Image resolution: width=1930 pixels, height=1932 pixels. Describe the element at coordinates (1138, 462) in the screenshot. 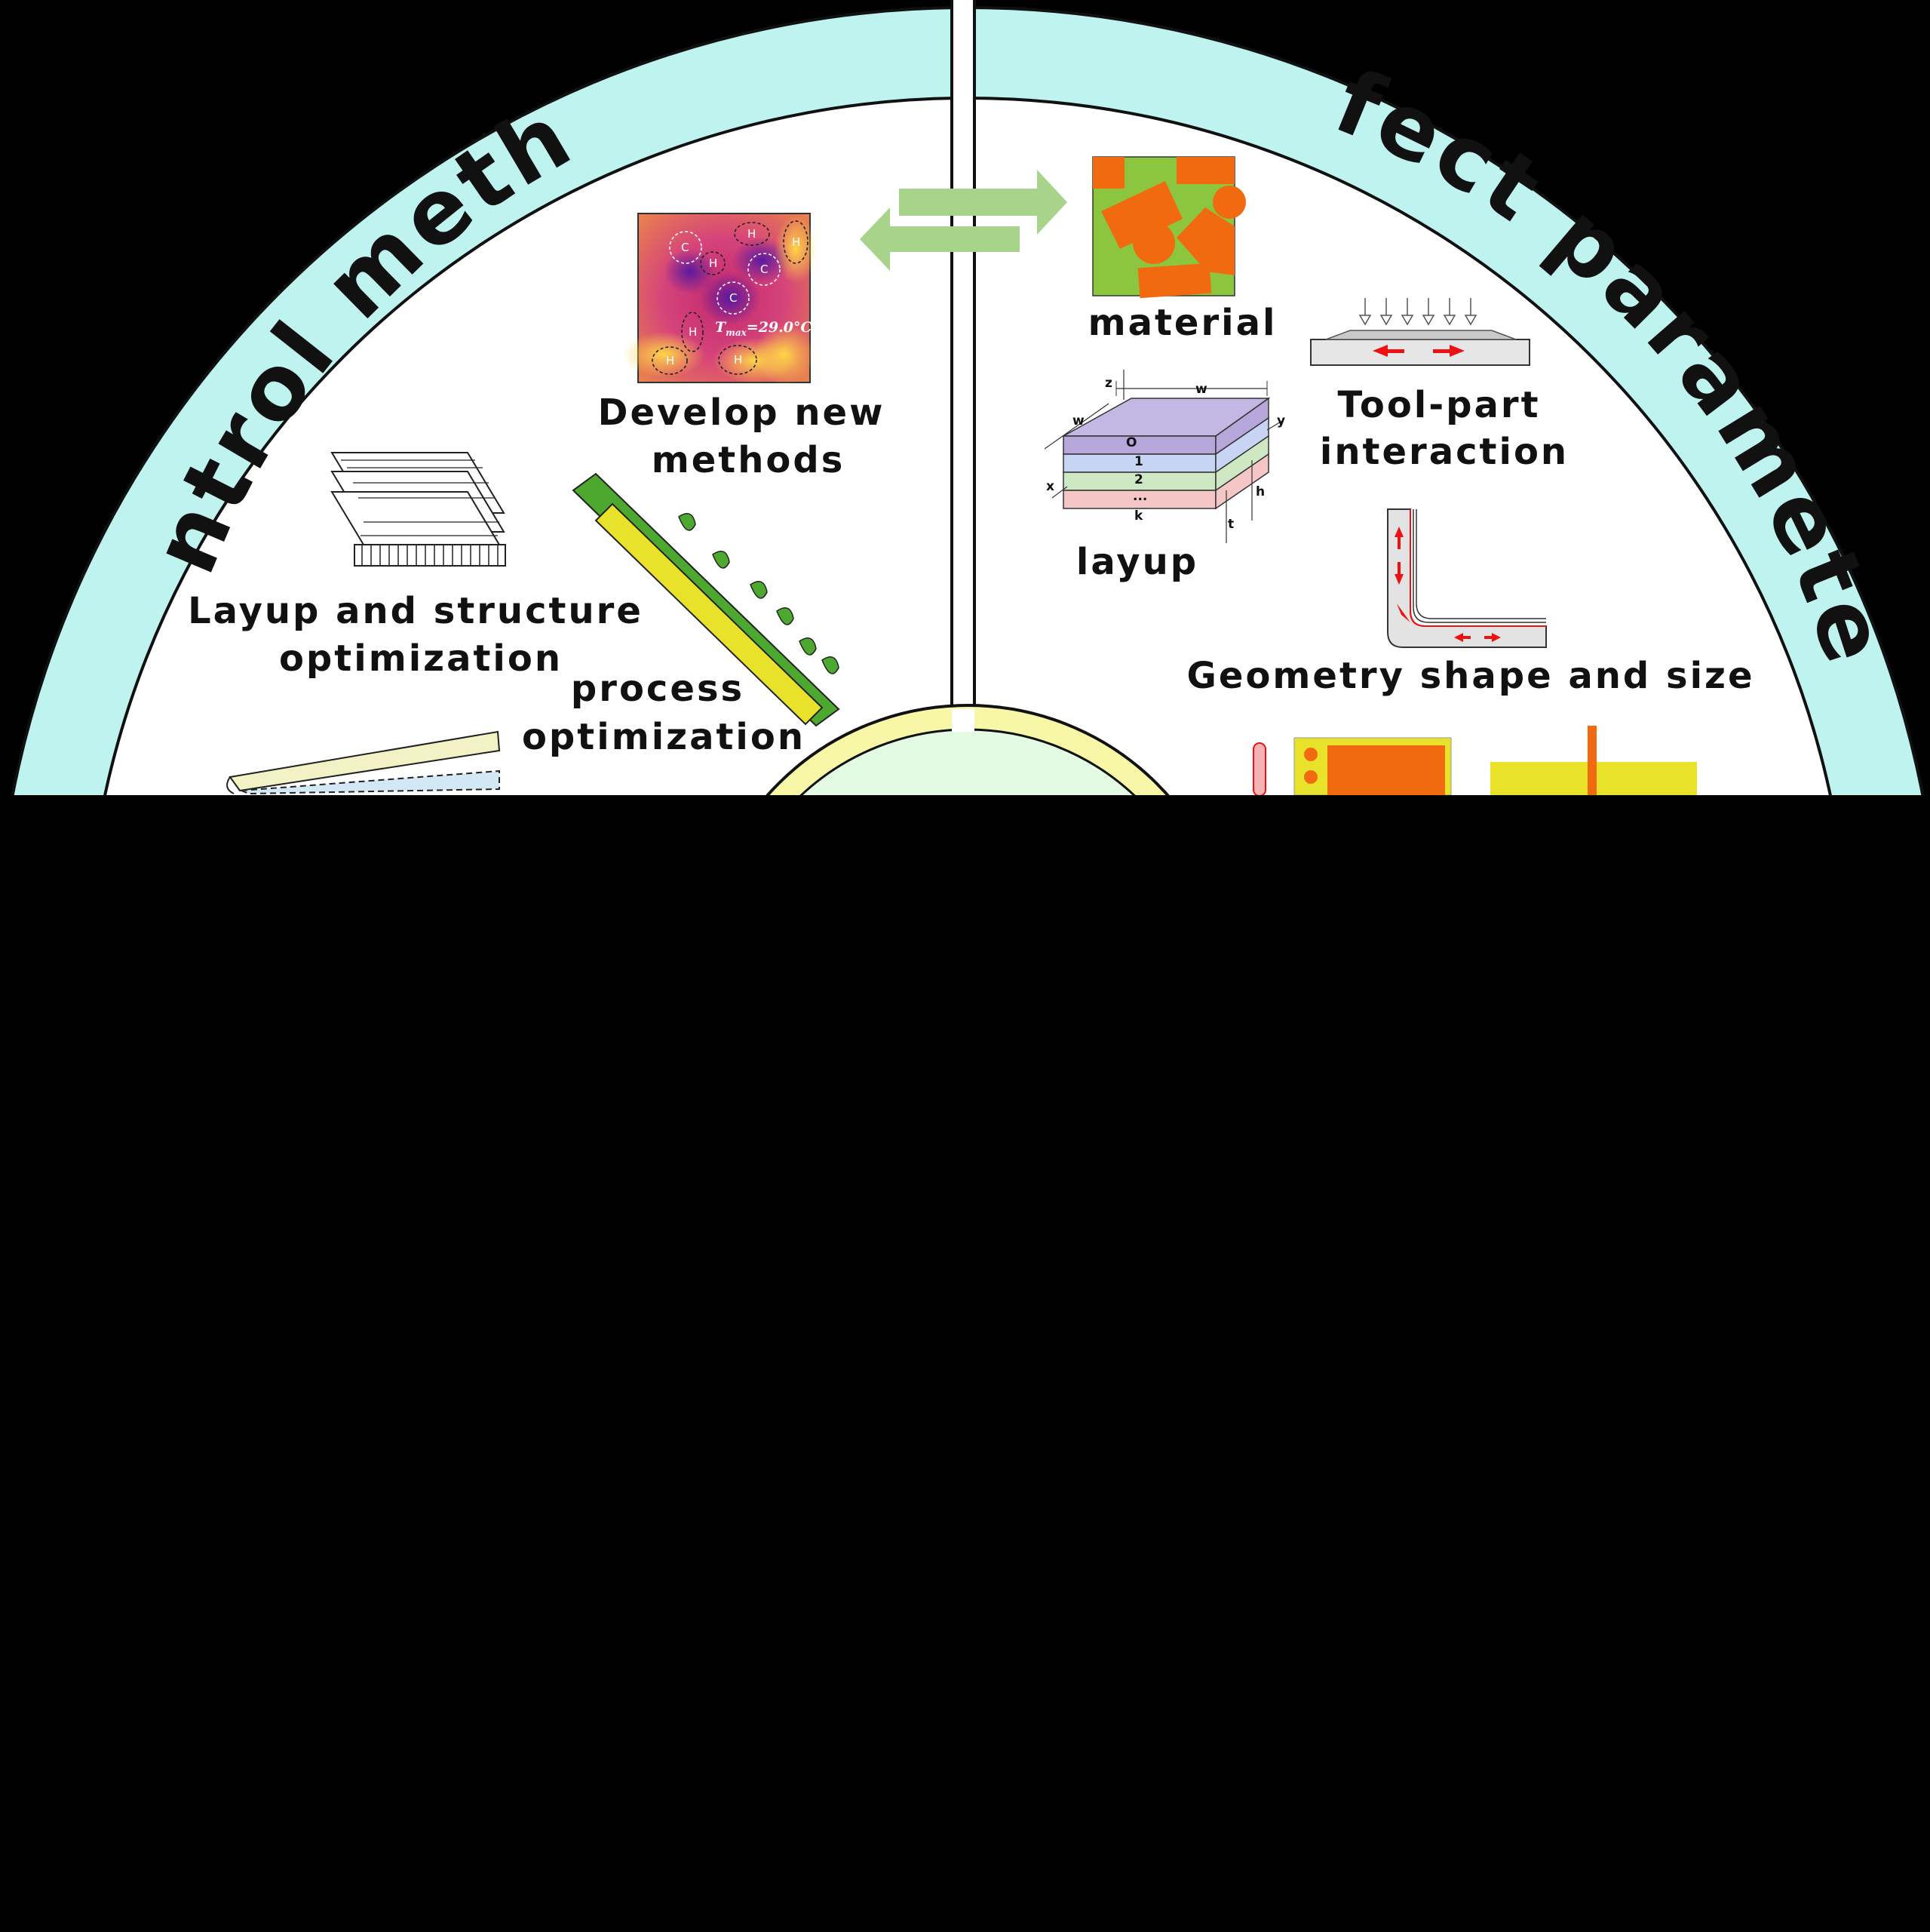

I see `layer-label: 1` at that location.